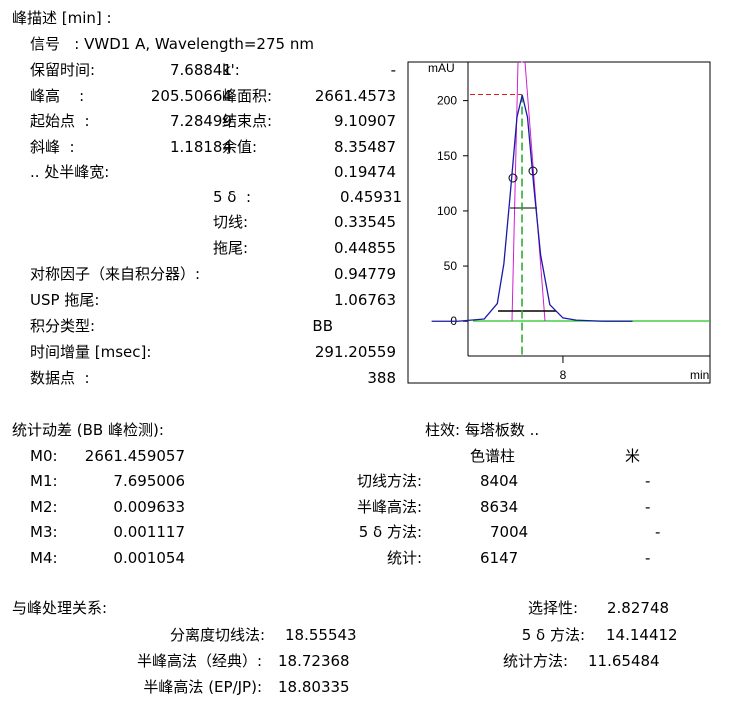 Image resolution: width=734 pixels, height=703 pixels. I want to click on value: 6147, so click(499, 558).